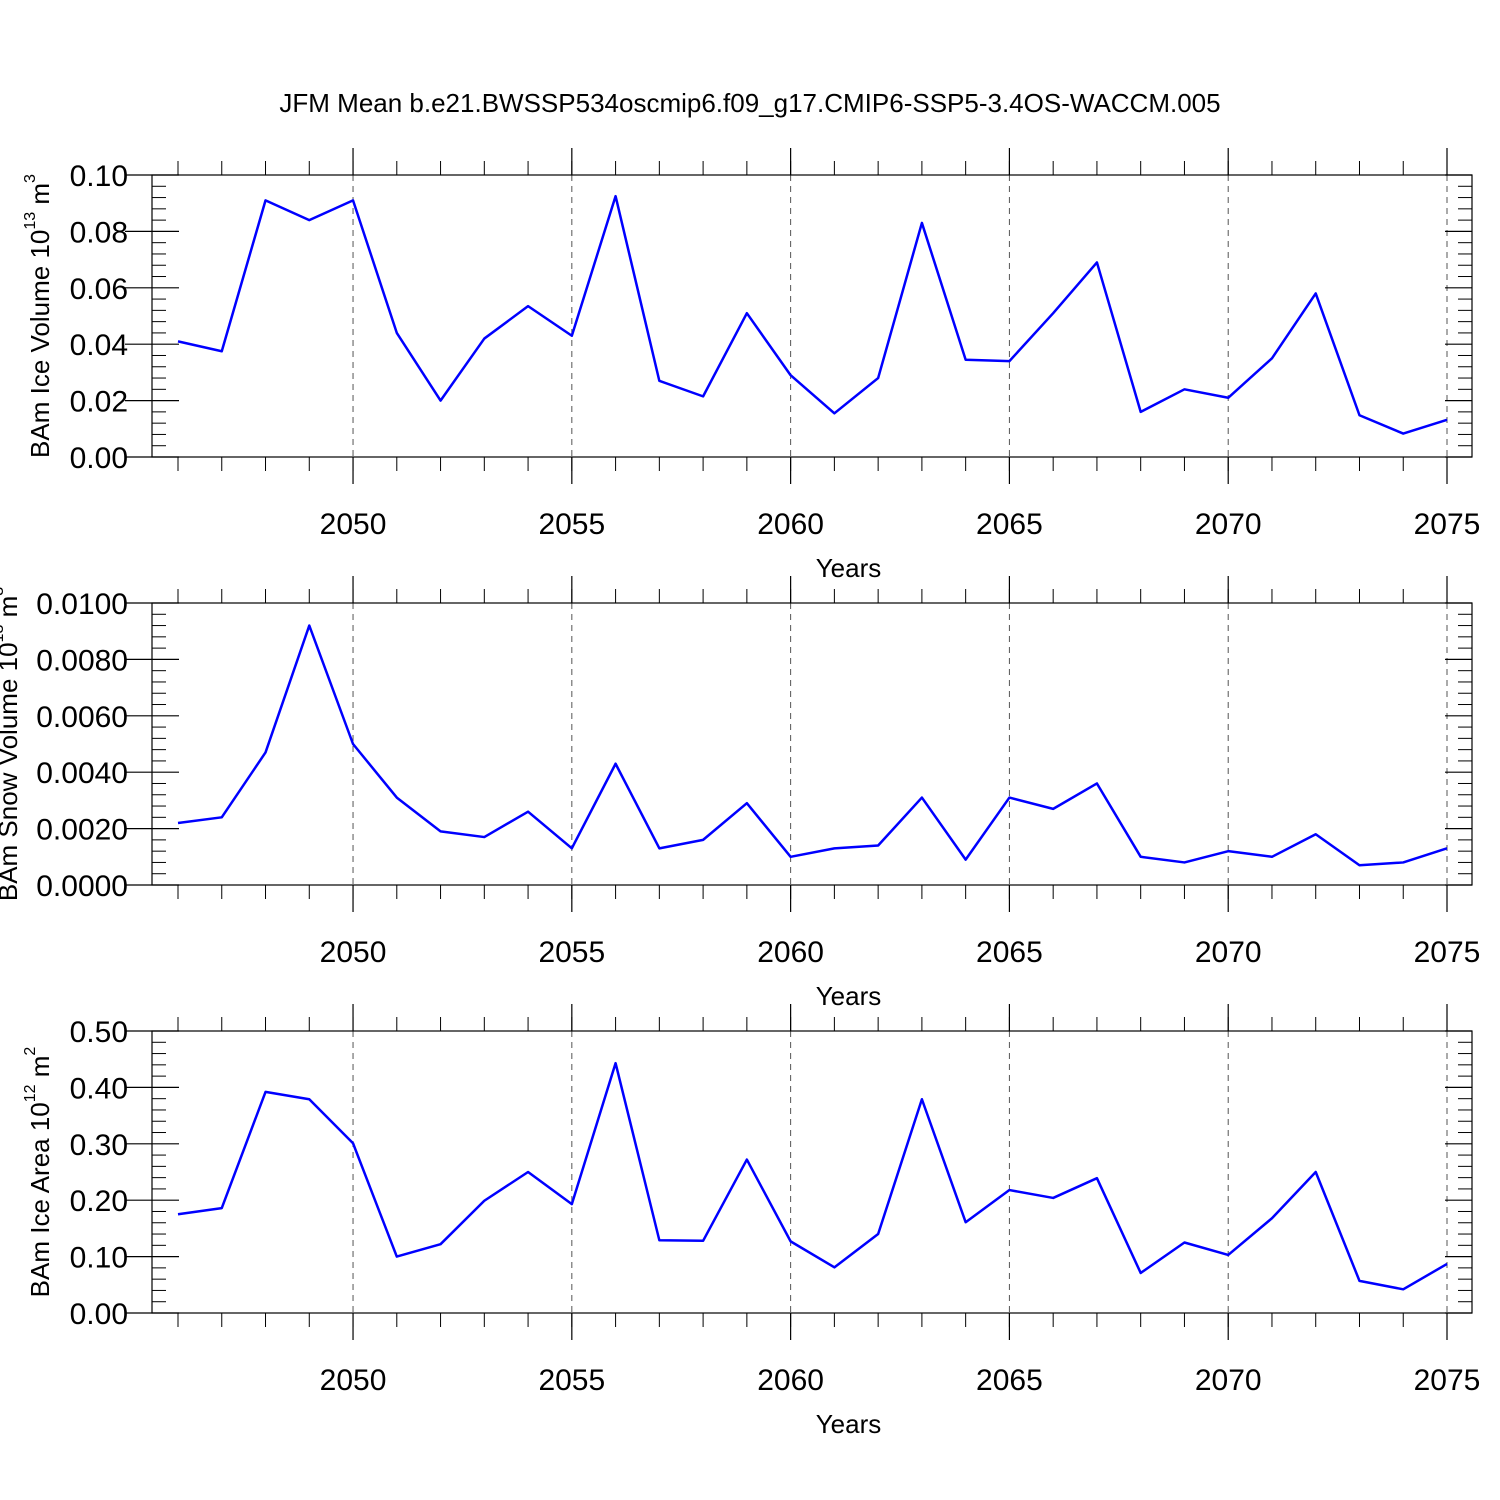  I want to click on y-tick-label: 0.06, so click(99, 289).